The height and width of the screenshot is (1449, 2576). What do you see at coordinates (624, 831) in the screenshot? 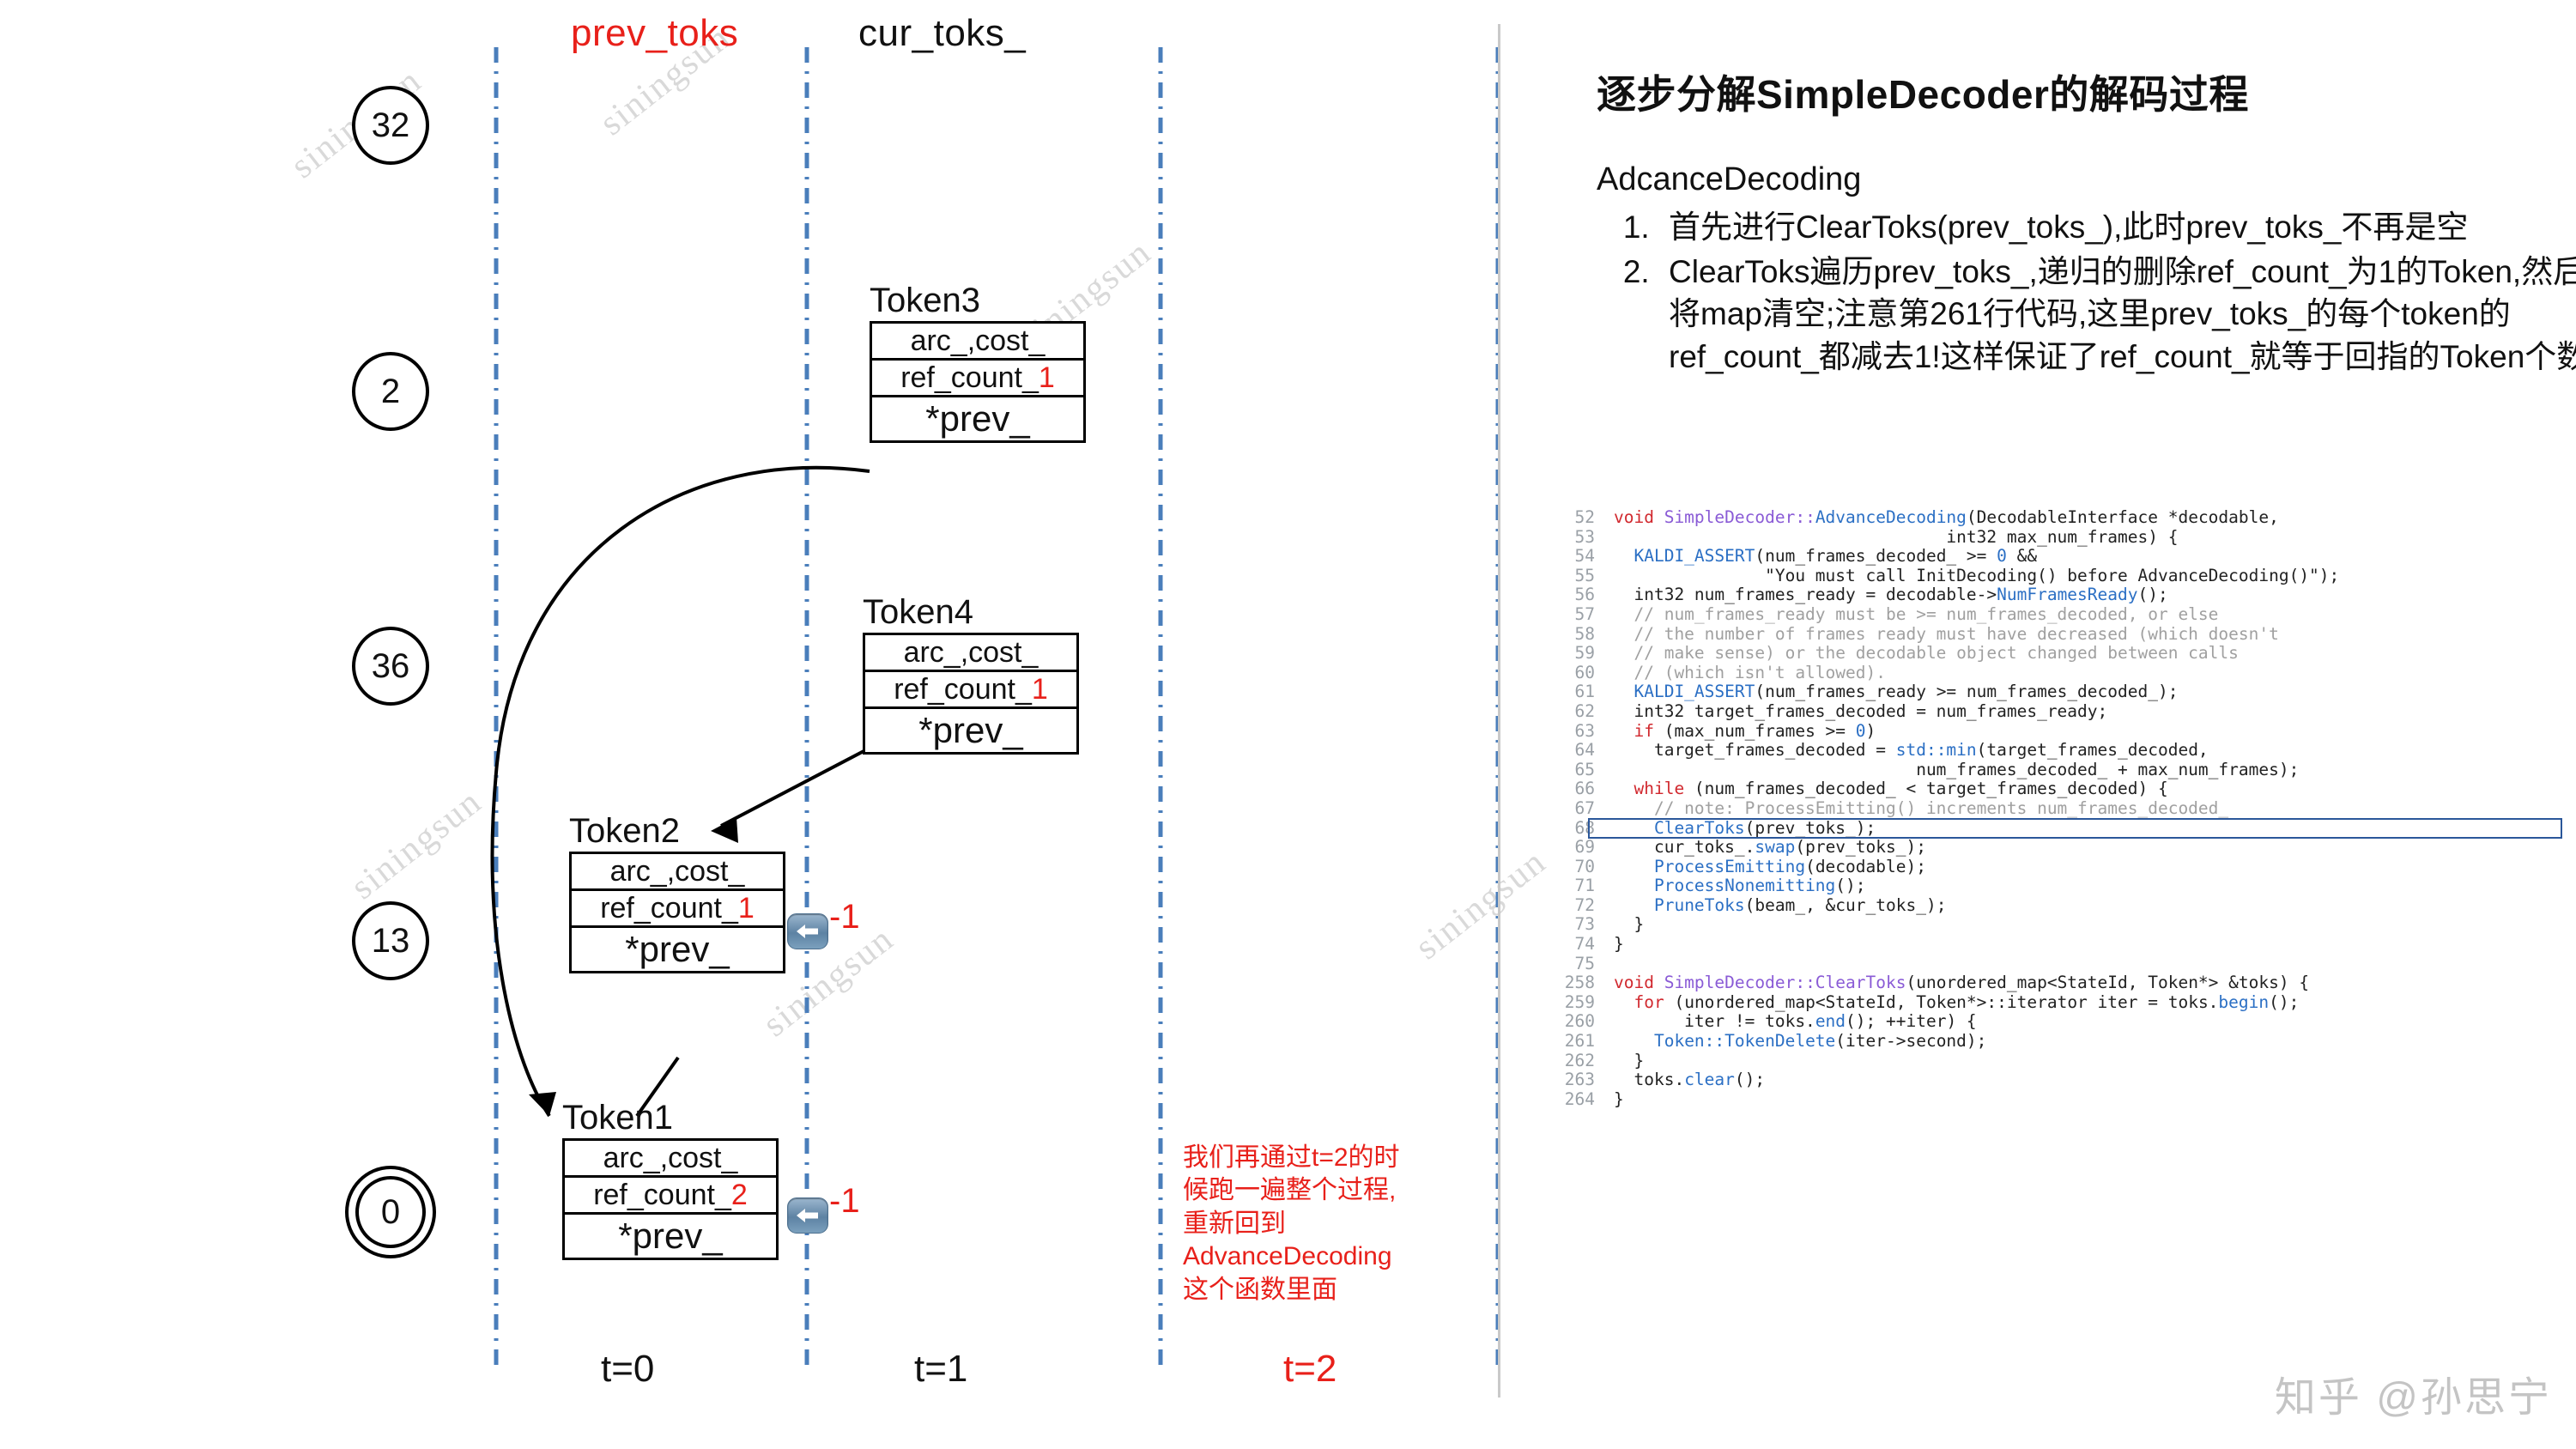
I see `token-title: Token2` at bounding box center [624, 831].